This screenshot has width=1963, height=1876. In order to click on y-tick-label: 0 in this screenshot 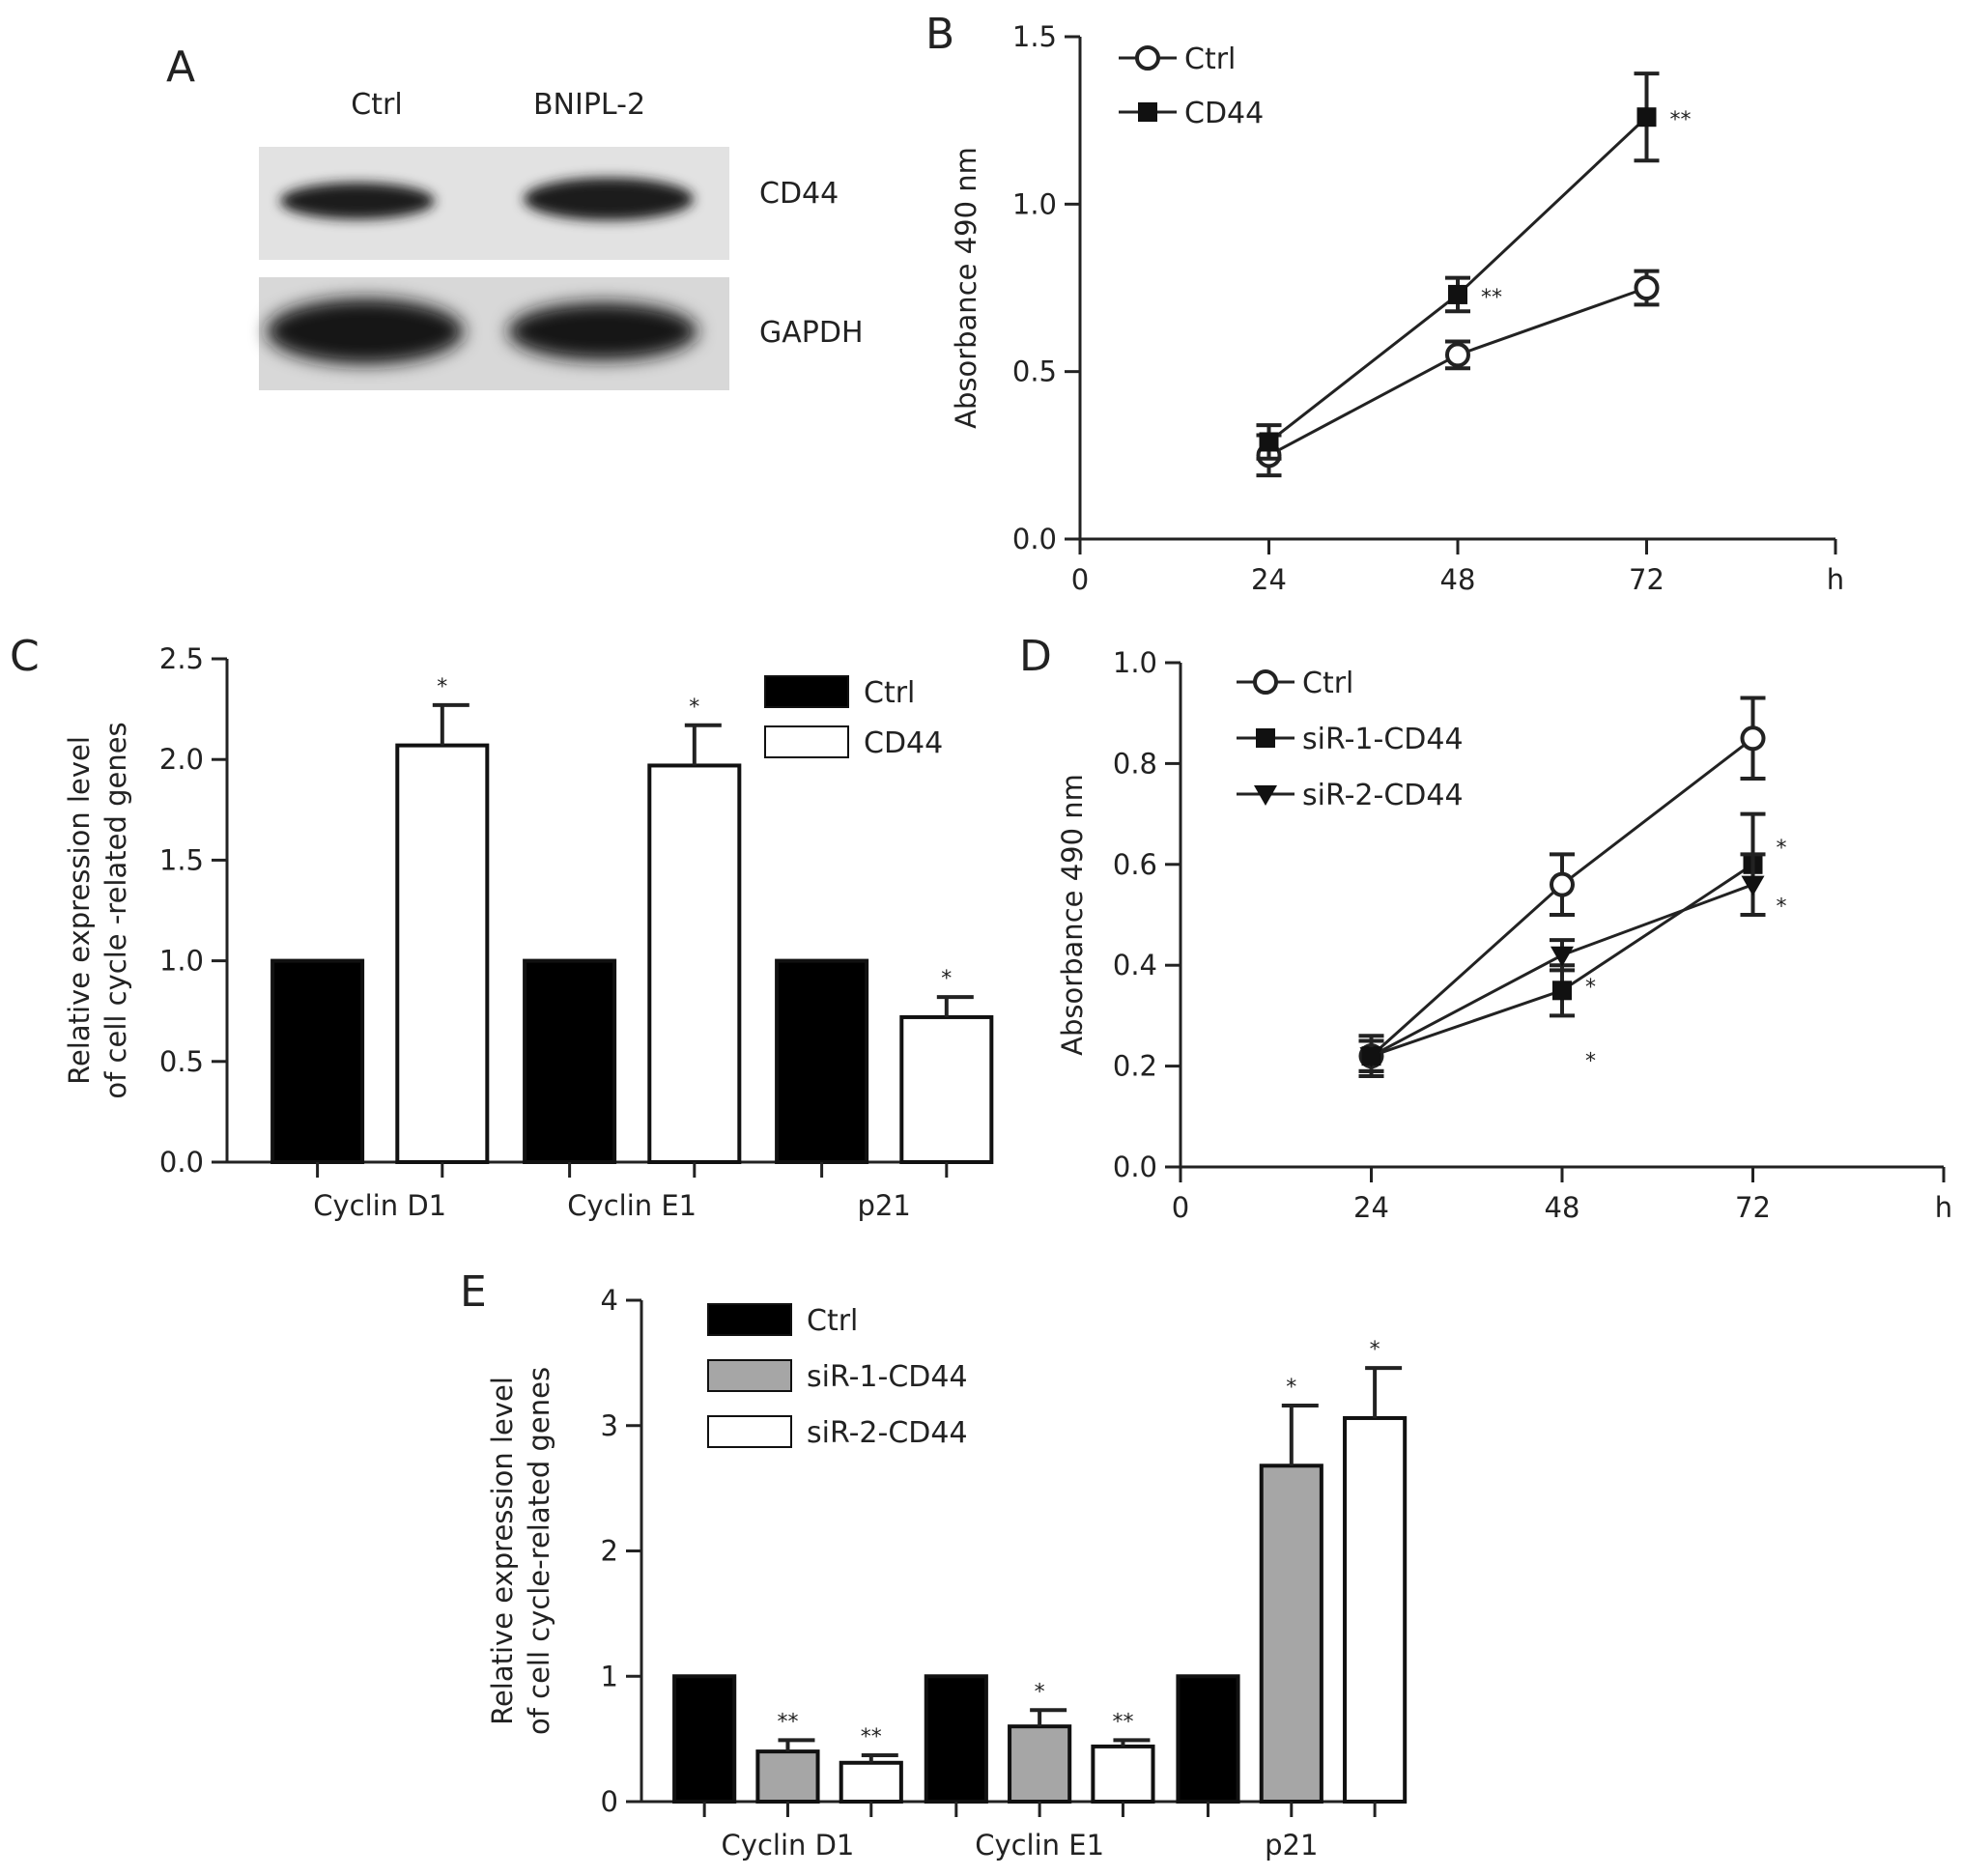, I will do `click(609, 1802)`.